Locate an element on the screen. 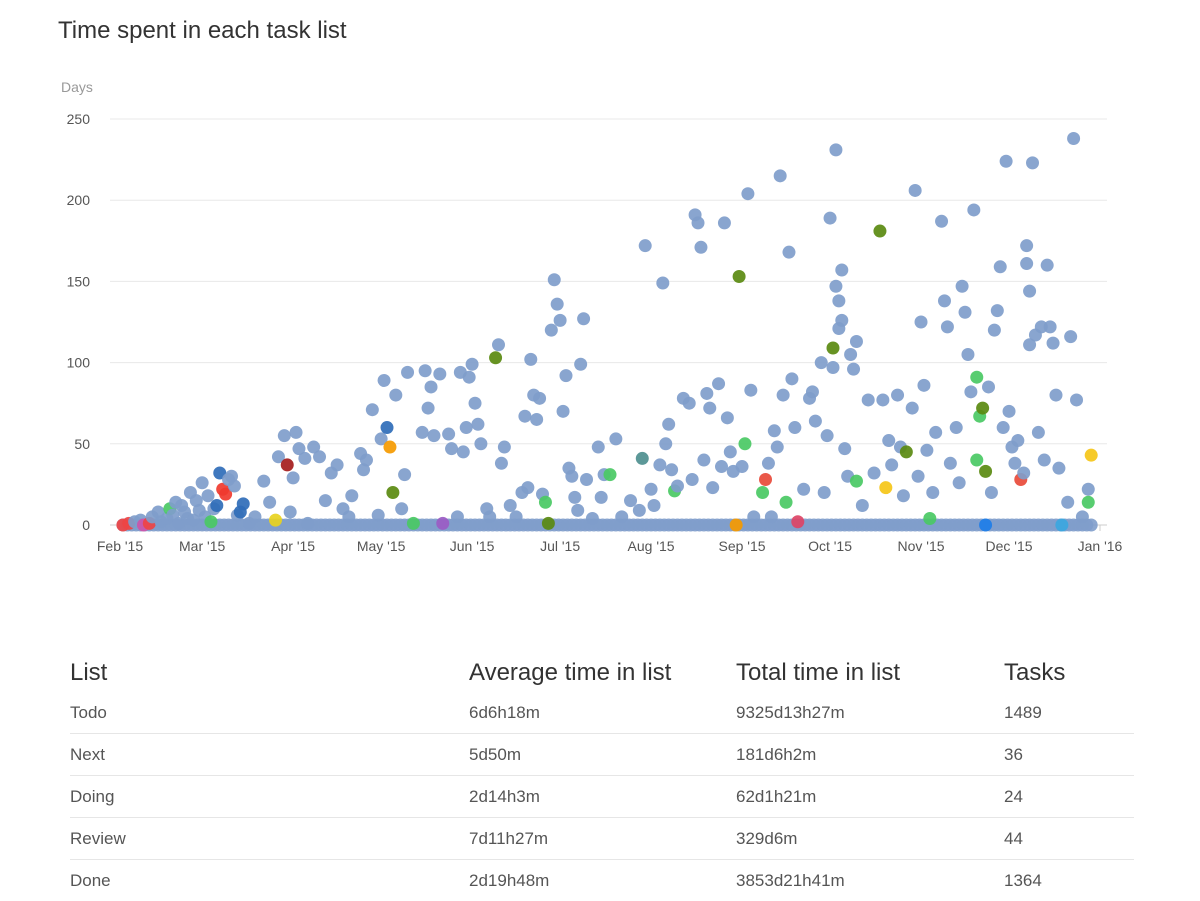 The width and height of the screenshot is (1200, 901). cell-total-time: 9325d13h27m is located at coordinates (870, 713).